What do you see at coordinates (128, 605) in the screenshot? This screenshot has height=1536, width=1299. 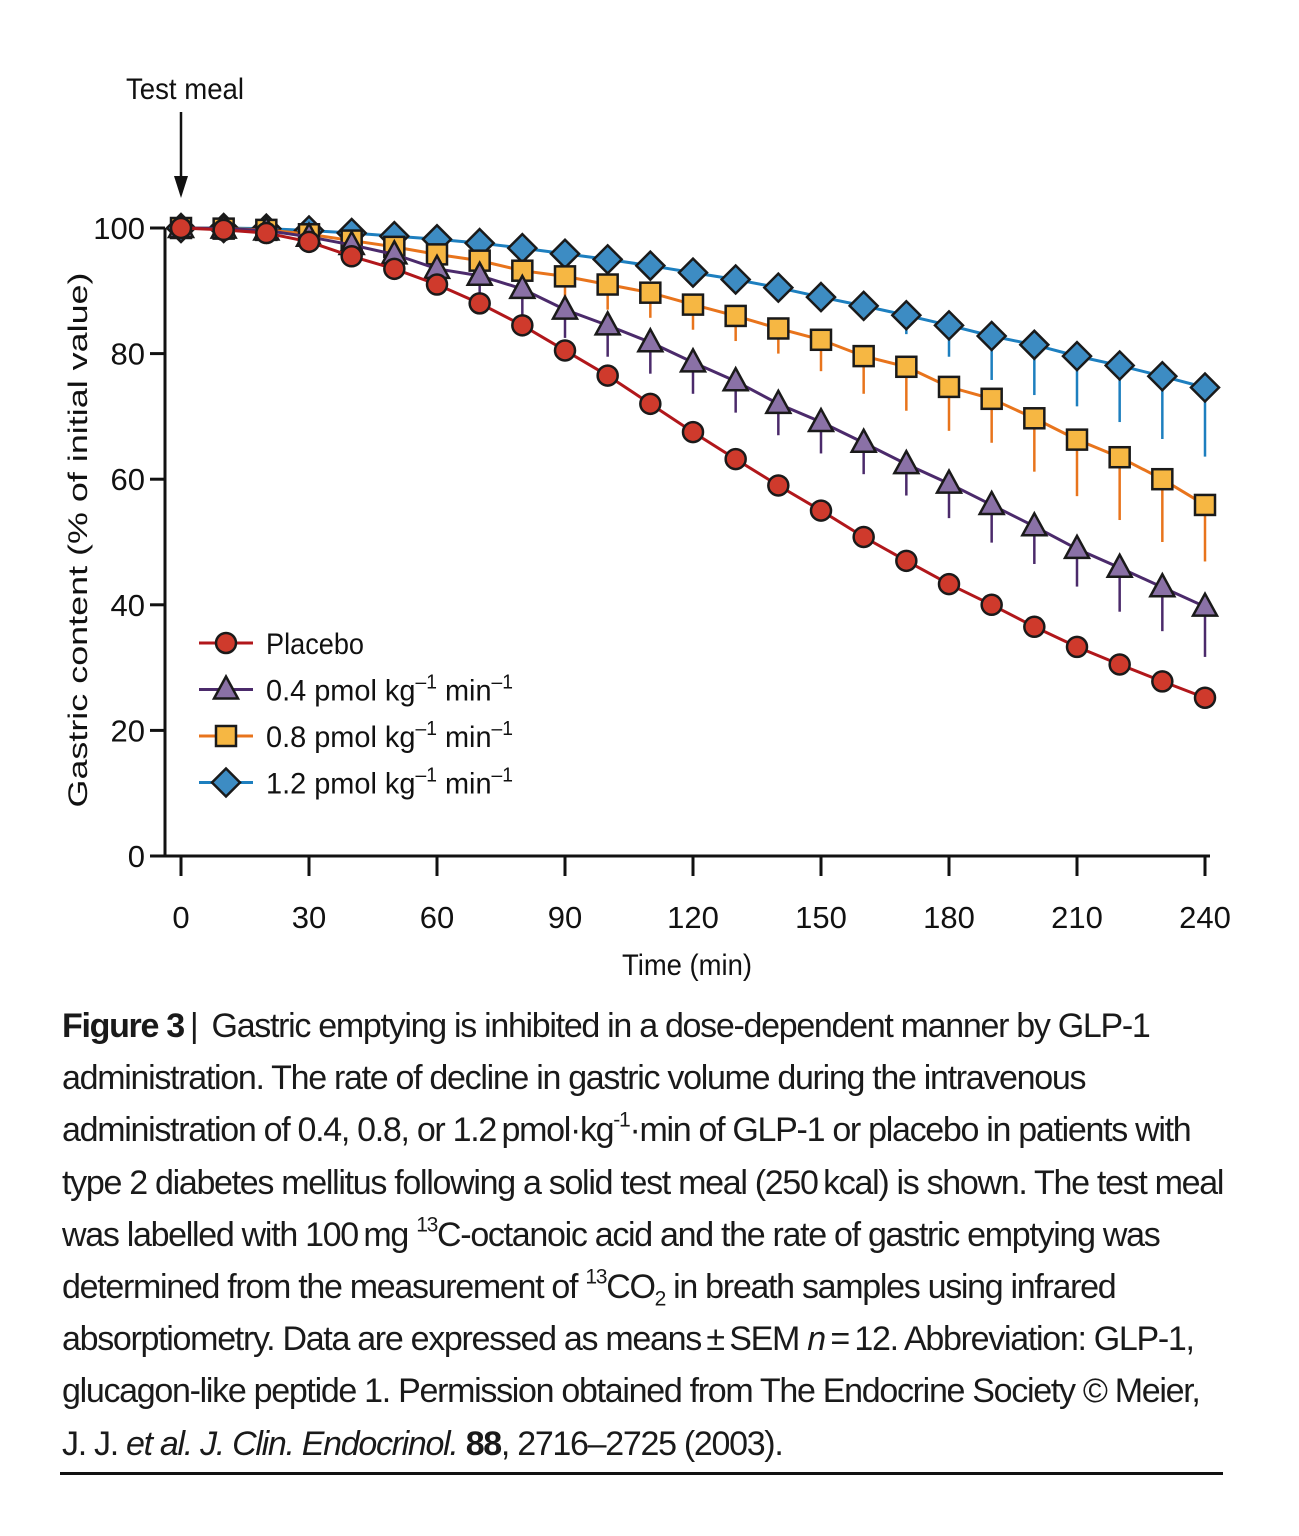 I see `y-tick-label: 40` at bounding box center [128, 605].